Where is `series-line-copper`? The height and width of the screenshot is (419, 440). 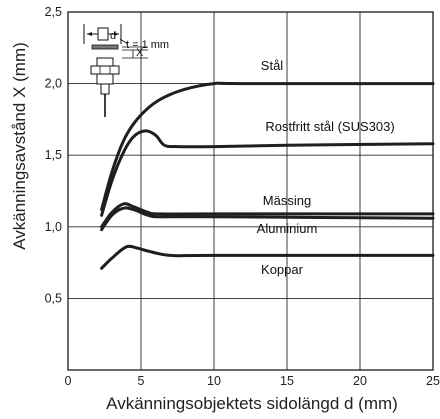 series-line-copper is located at coordinates (267, 257).